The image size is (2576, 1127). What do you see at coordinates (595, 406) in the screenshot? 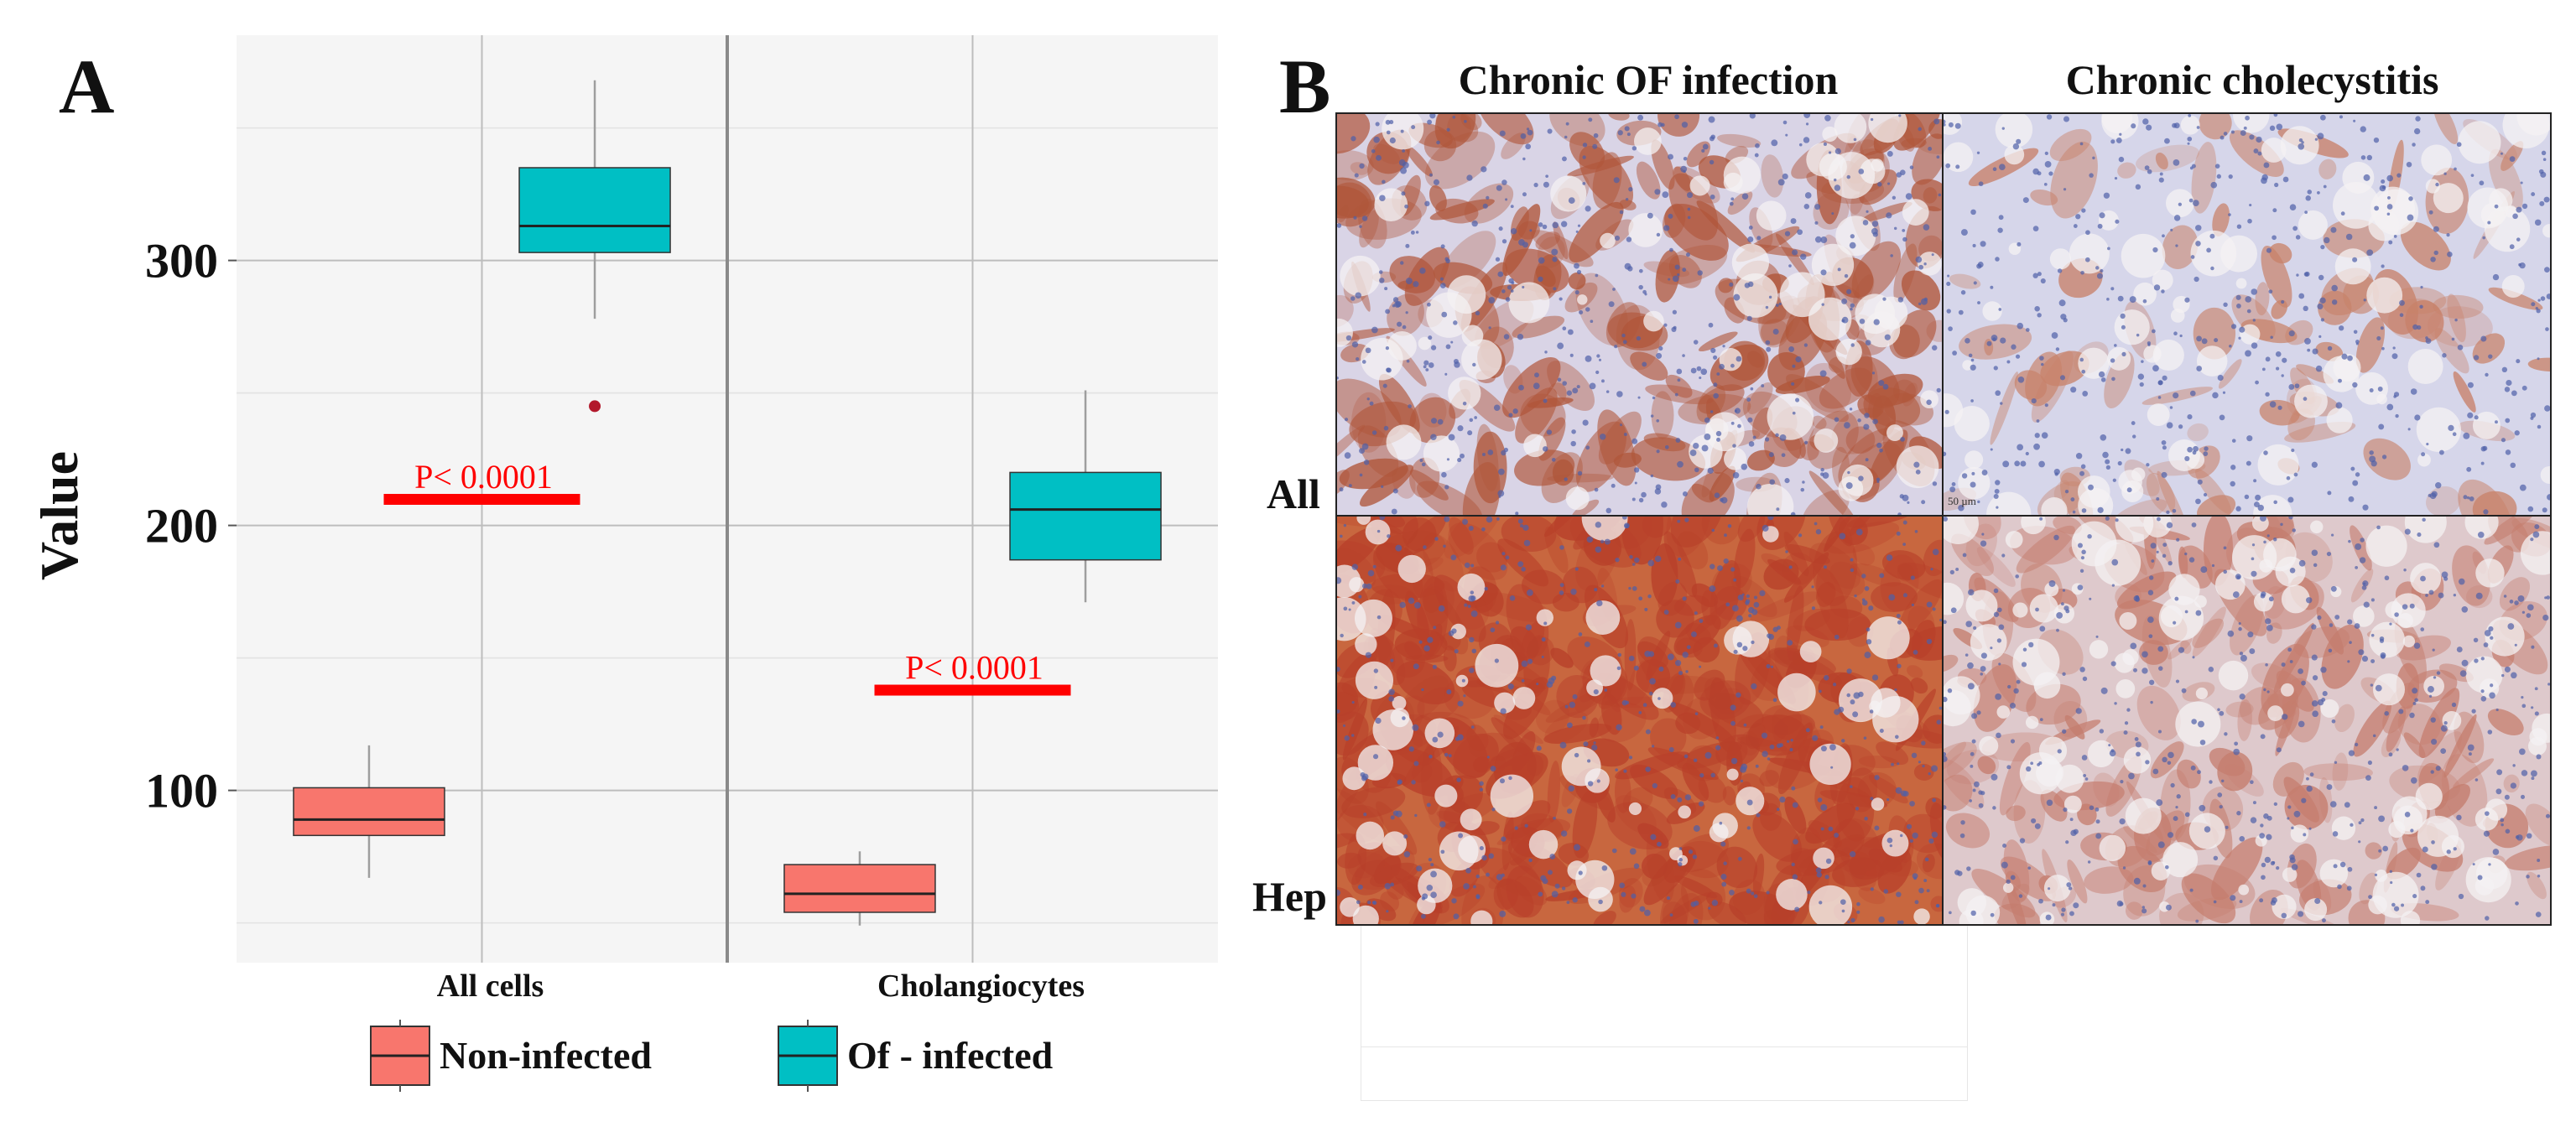
I see `box-outlier` at bounding box center [595, 406].